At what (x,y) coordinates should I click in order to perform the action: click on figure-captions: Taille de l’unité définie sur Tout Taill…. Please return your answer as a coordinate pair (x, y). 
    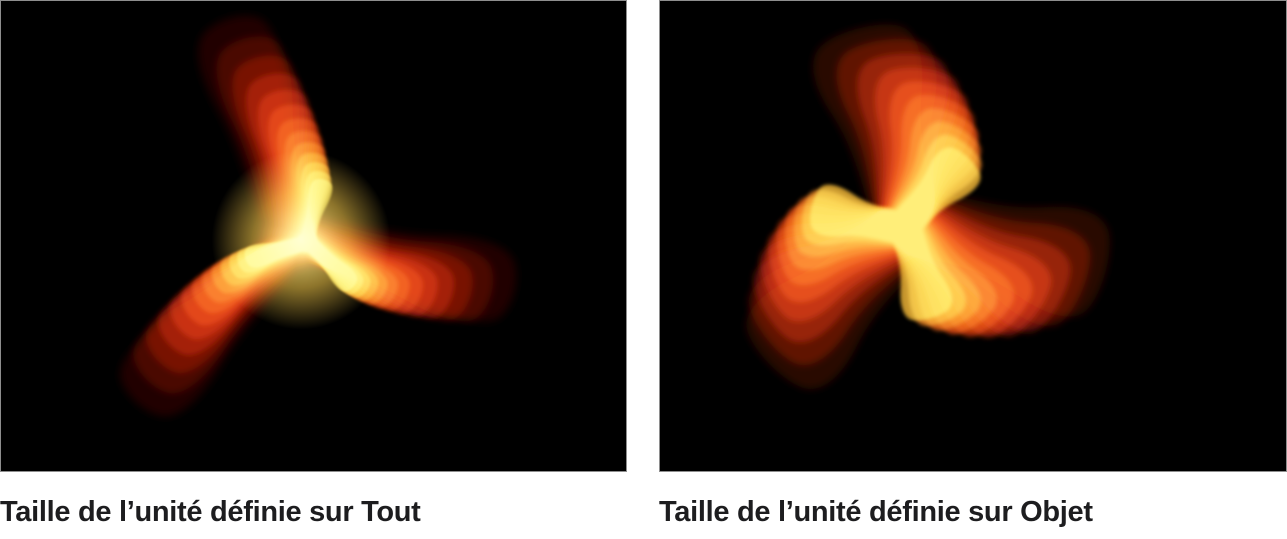
    Looking at the image, I should click on (643, 512).